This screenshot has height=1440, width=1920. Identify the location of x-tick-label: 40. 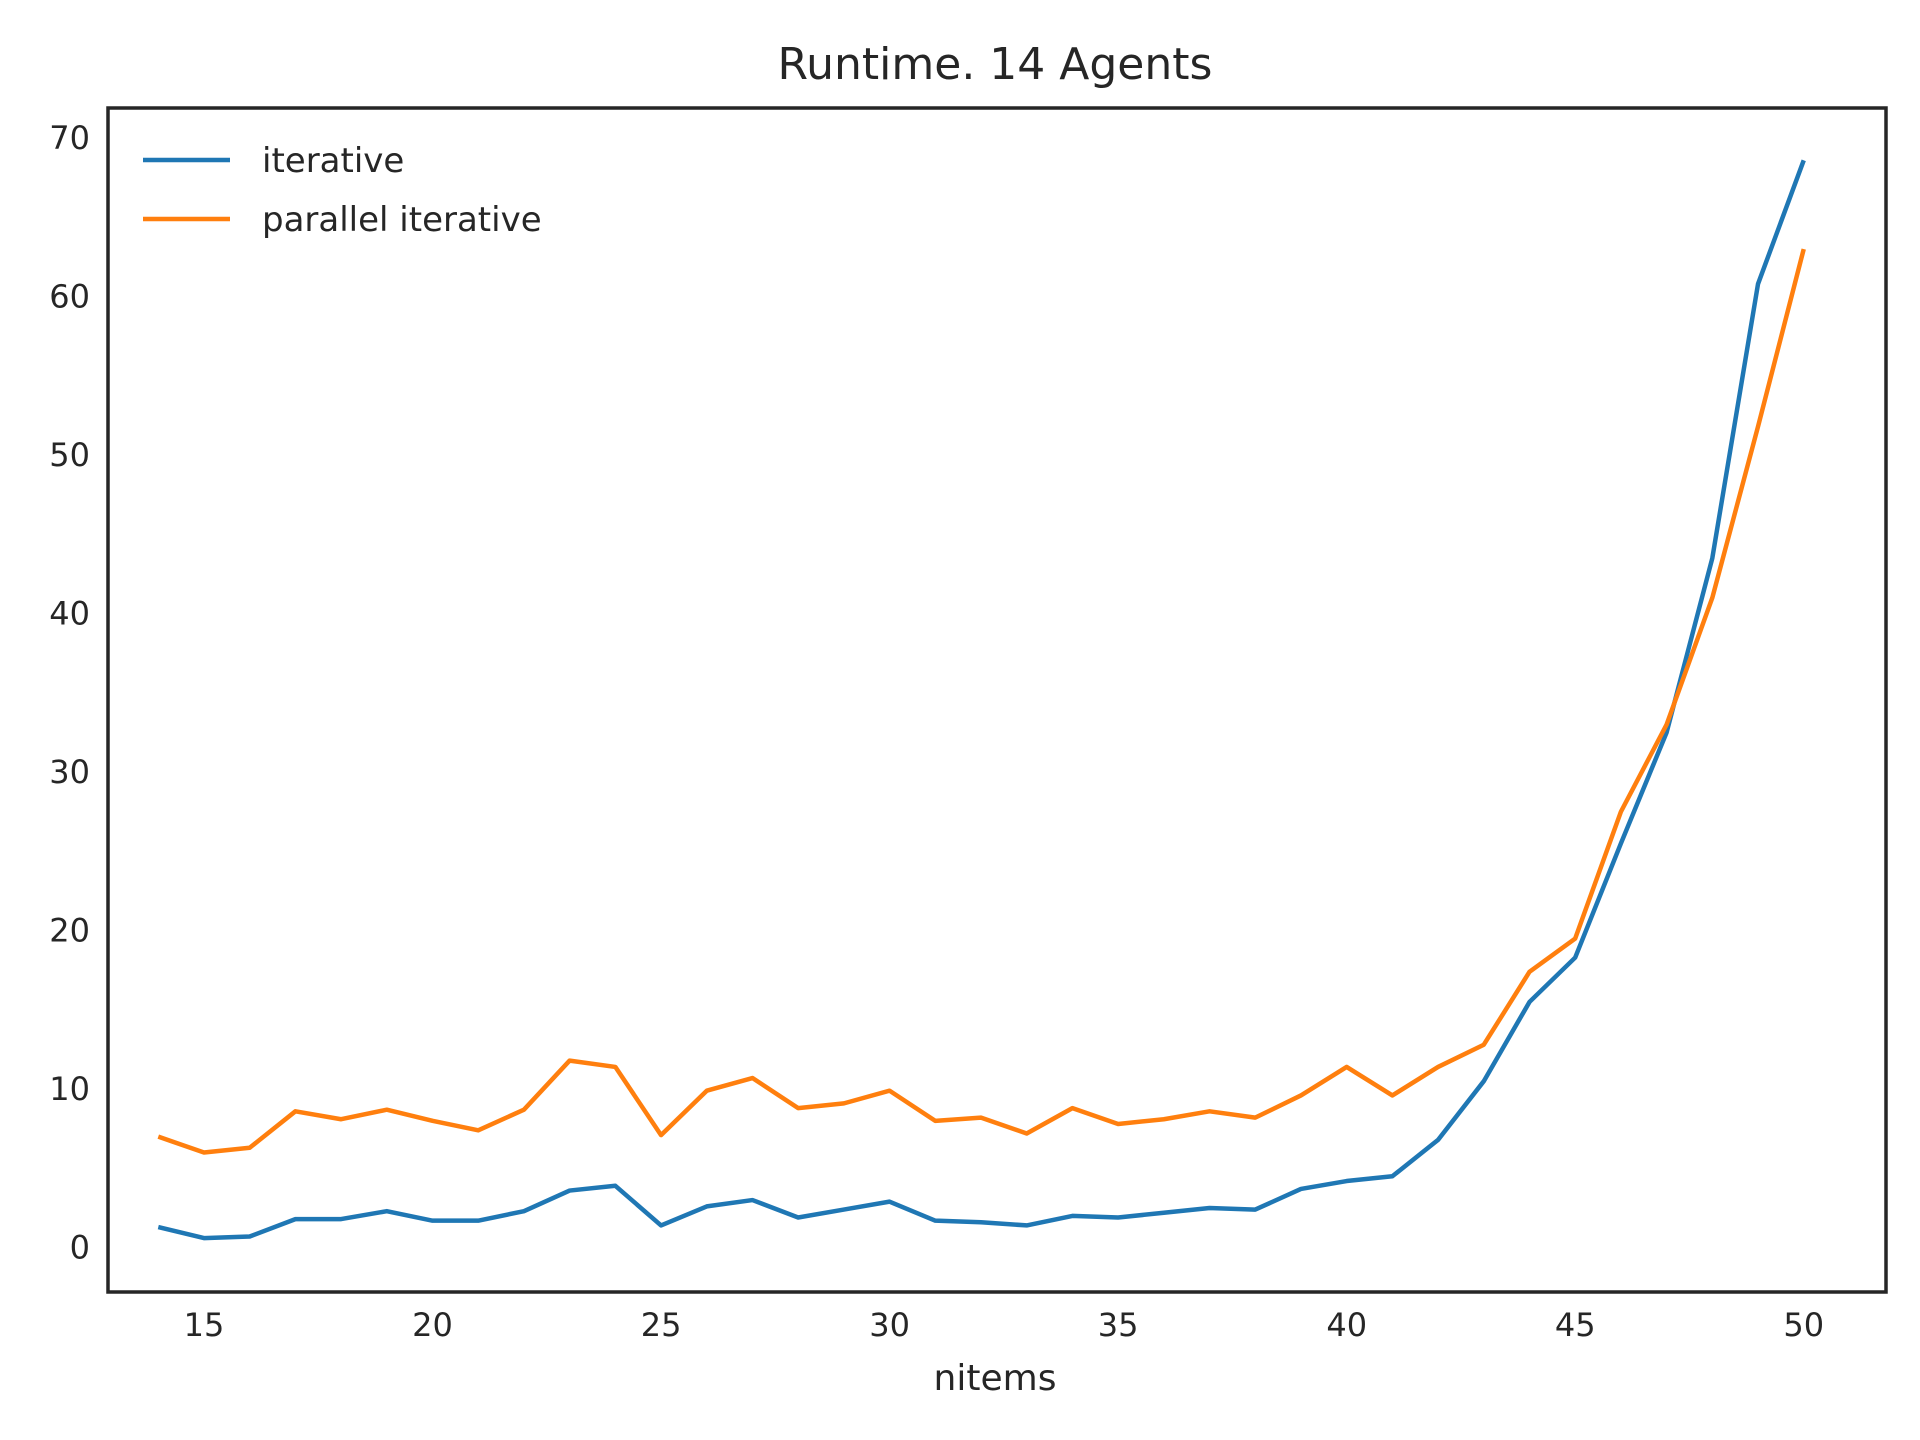
(1346, 1325).